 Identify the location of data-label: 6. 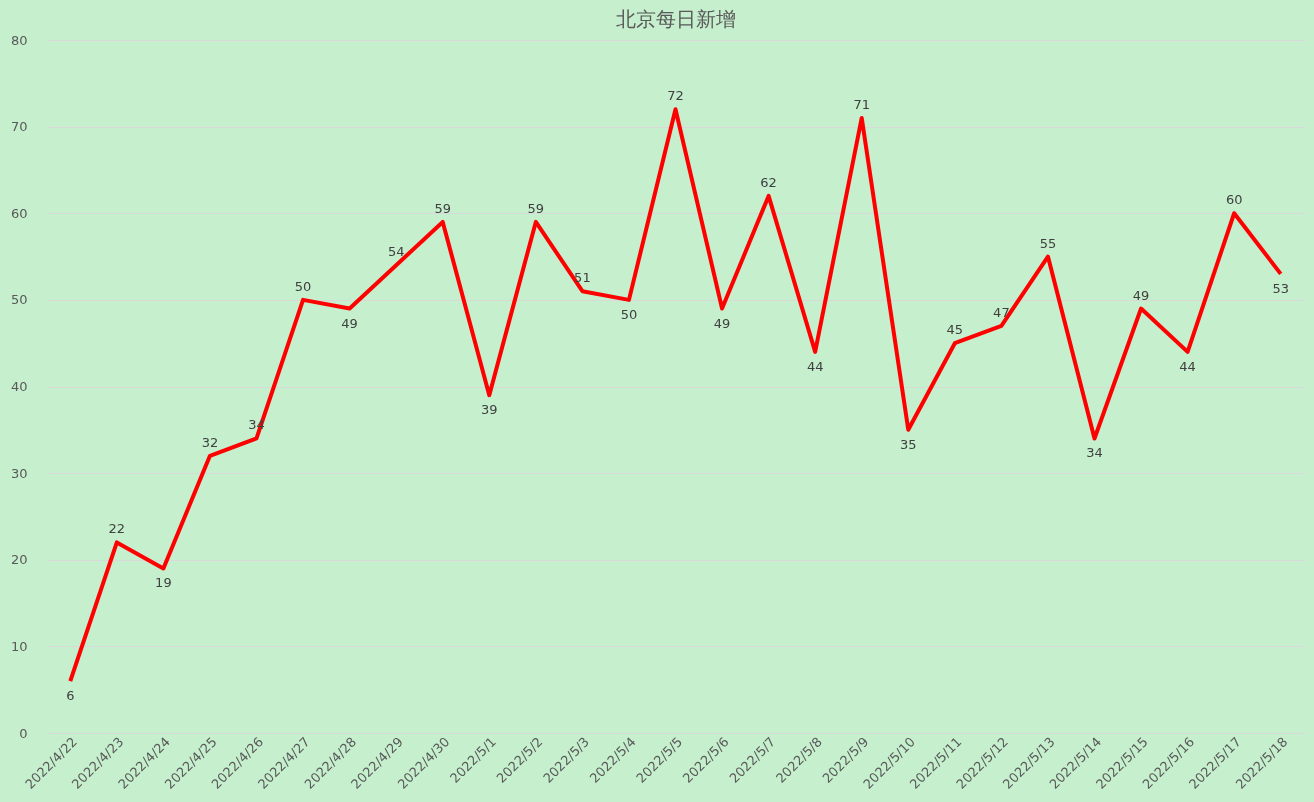
(70, 696).